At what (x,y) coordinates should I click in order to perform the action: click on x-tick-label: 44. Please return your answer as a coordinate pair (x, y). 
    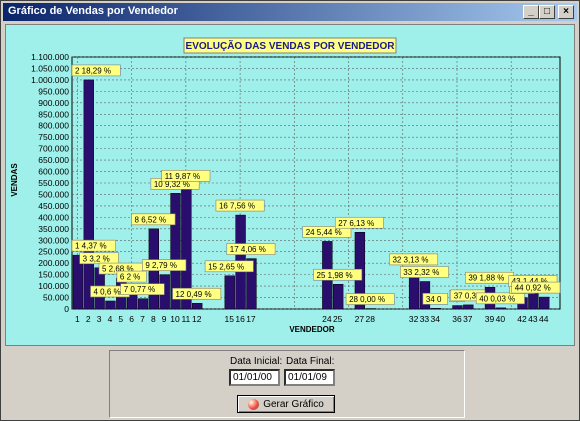
    Looking at the image, I should click on (544, 319).